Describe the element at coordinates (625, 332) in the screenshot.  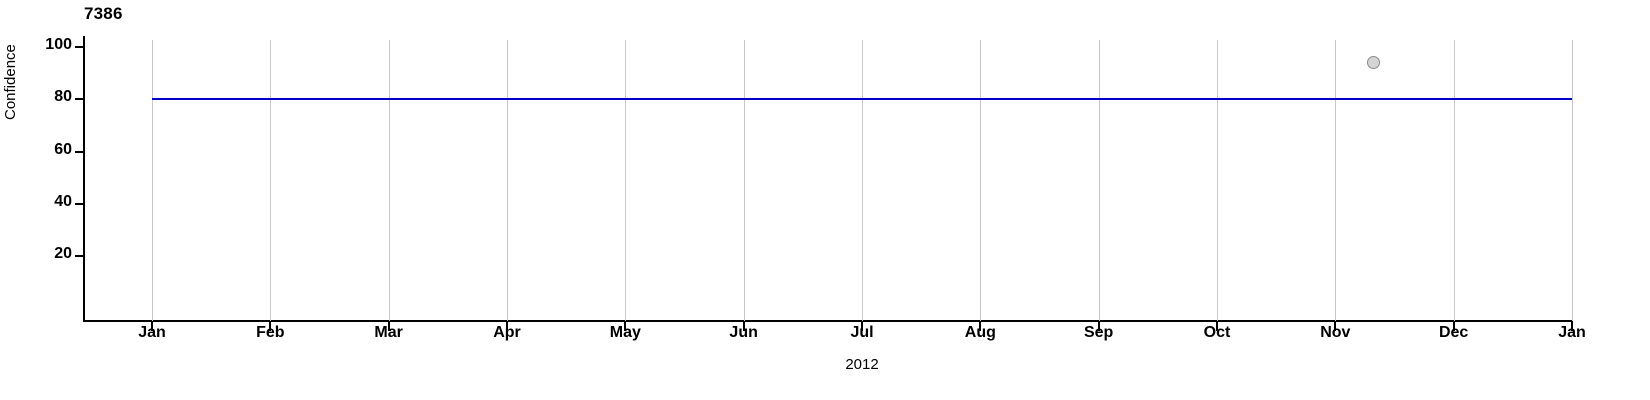
I see `x-tick-label-may-4: May` at that location.